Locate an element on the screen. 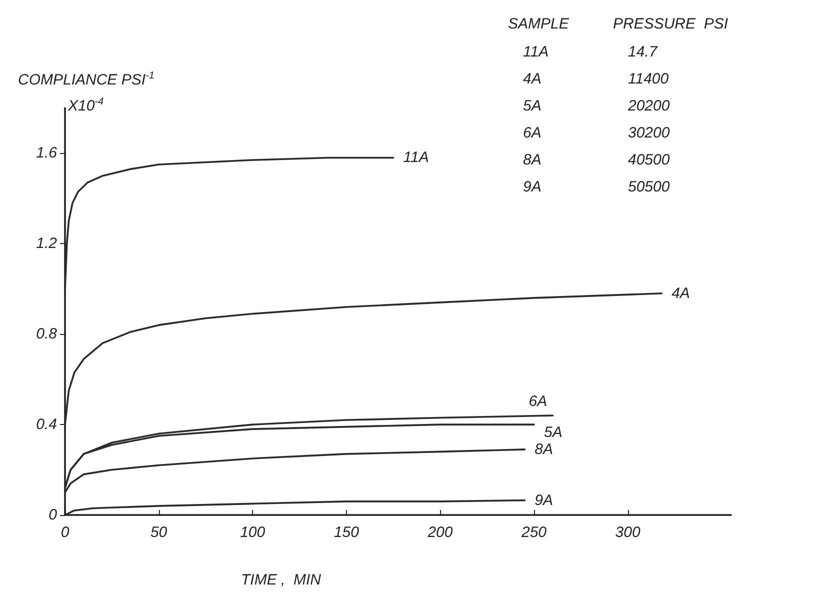 The height and width of the screenshot is (599, 815). series-label: 11A is located at coordinates (416, 157).